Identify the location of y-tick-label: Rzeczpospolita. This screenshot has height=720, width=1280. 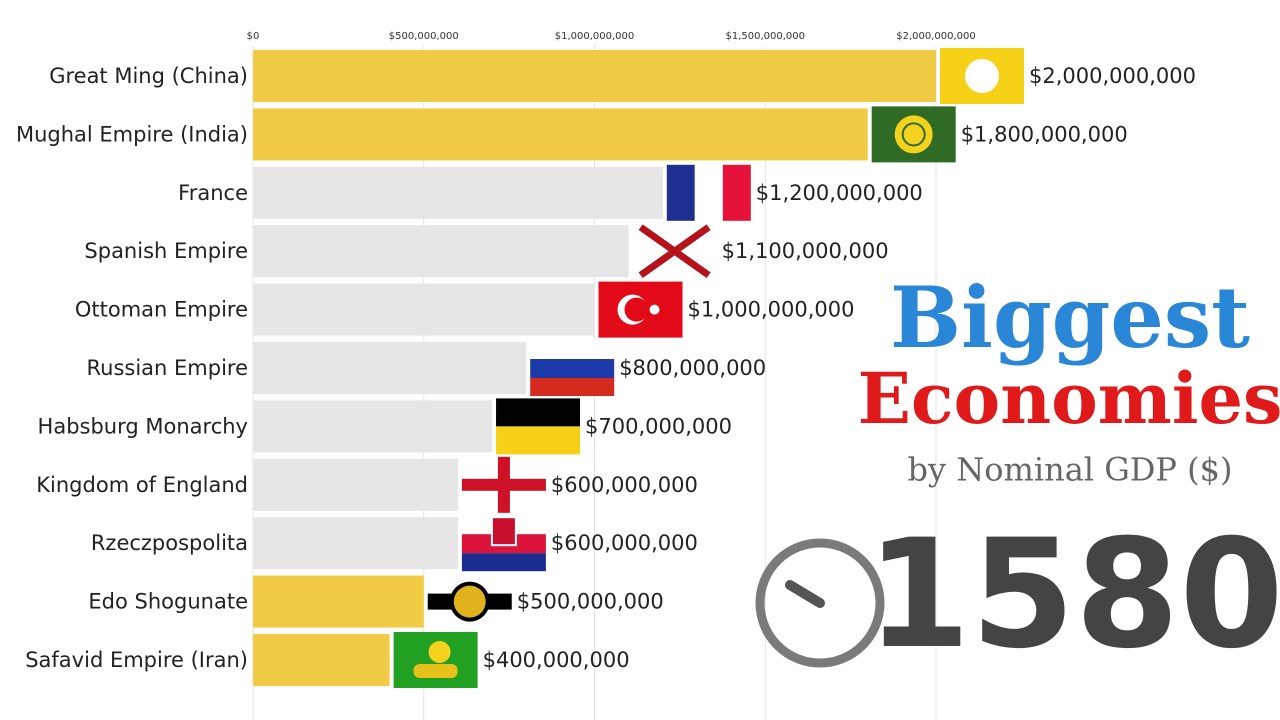
(169, 543).